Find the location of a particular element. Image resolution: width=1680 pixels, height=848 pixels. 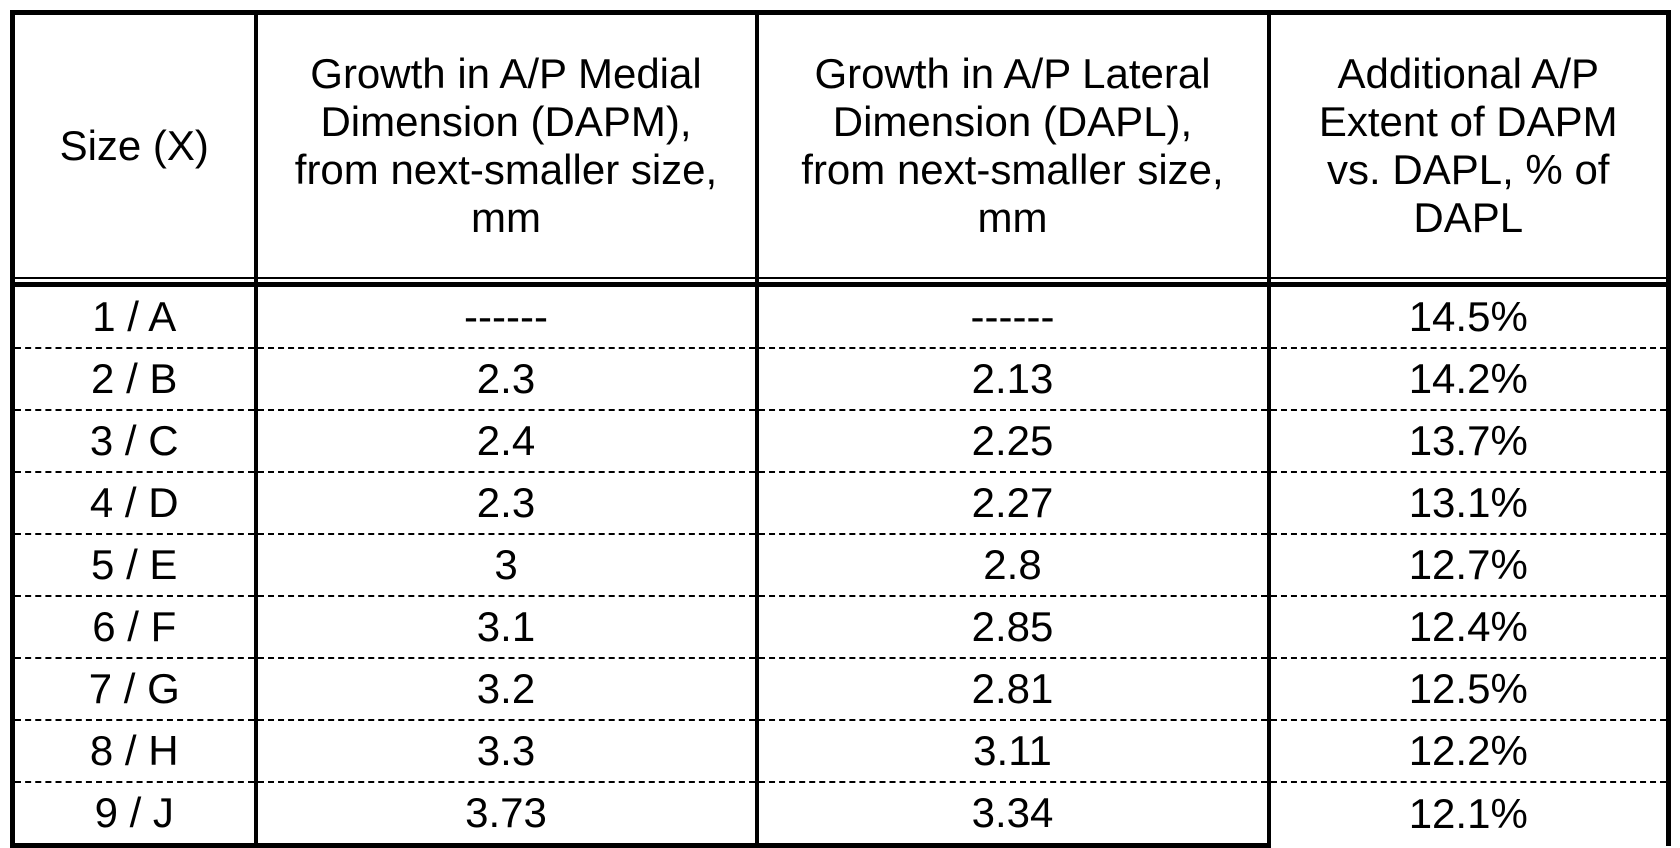

table-row: 5 / E 3 2.8 12.7% is located at coordinates (840, 564).